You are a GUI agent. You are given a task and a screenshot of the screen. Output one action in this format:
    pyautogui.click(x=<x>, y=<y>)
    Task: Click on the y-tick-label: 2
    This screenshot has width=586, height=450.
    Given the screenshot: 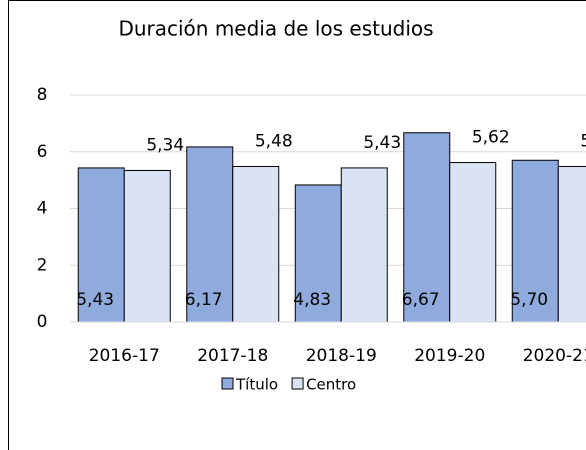 What is the action you would take?
    pyautogui.click(x=42, y=265)
    